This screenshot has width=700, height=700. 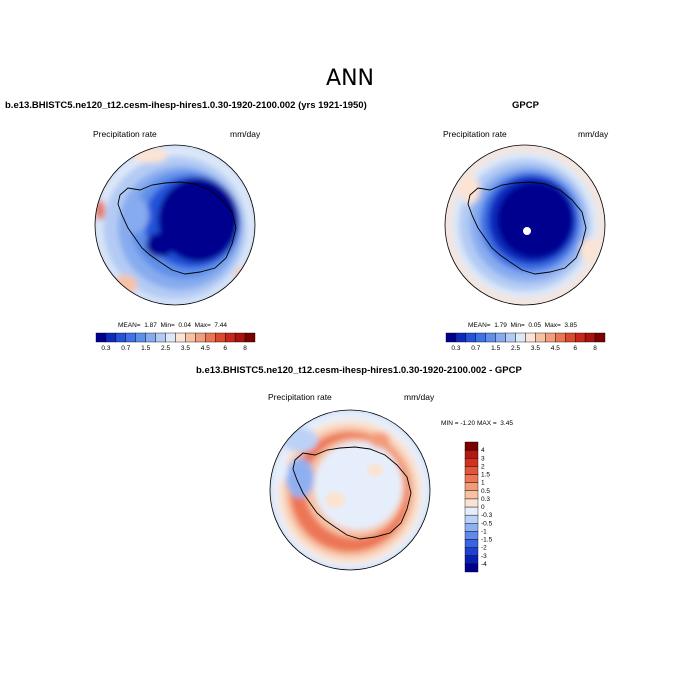 I want to click on panel1-colorbar-tick-label: 4.5, so click(x=205, y=348).